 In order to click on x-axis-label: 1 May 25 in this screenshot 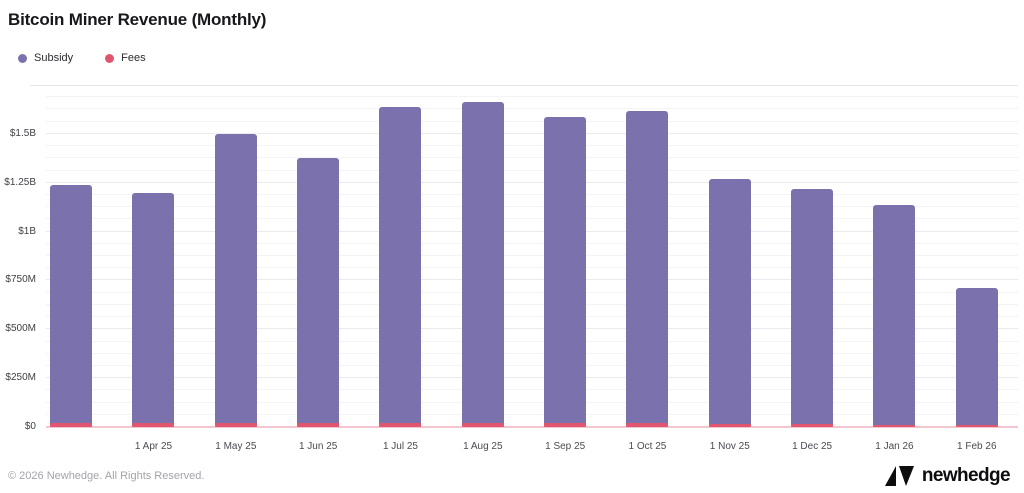, I will do `click(236, 446)`.